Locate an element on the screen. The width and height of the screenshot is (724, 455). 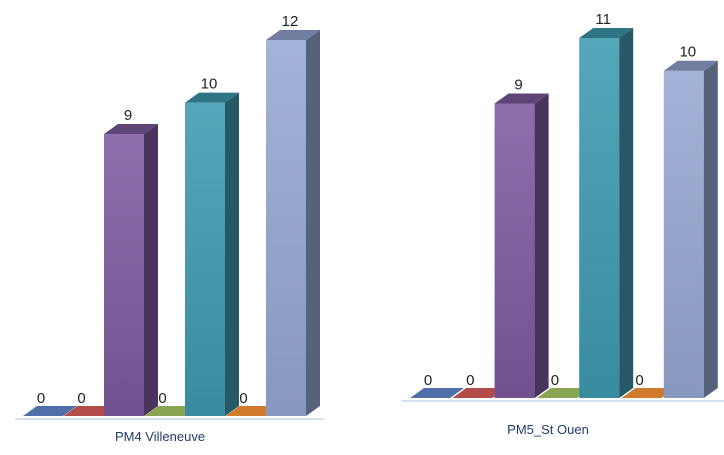
category-label: PM5_St Ouen is located at coordinates (548, 429).